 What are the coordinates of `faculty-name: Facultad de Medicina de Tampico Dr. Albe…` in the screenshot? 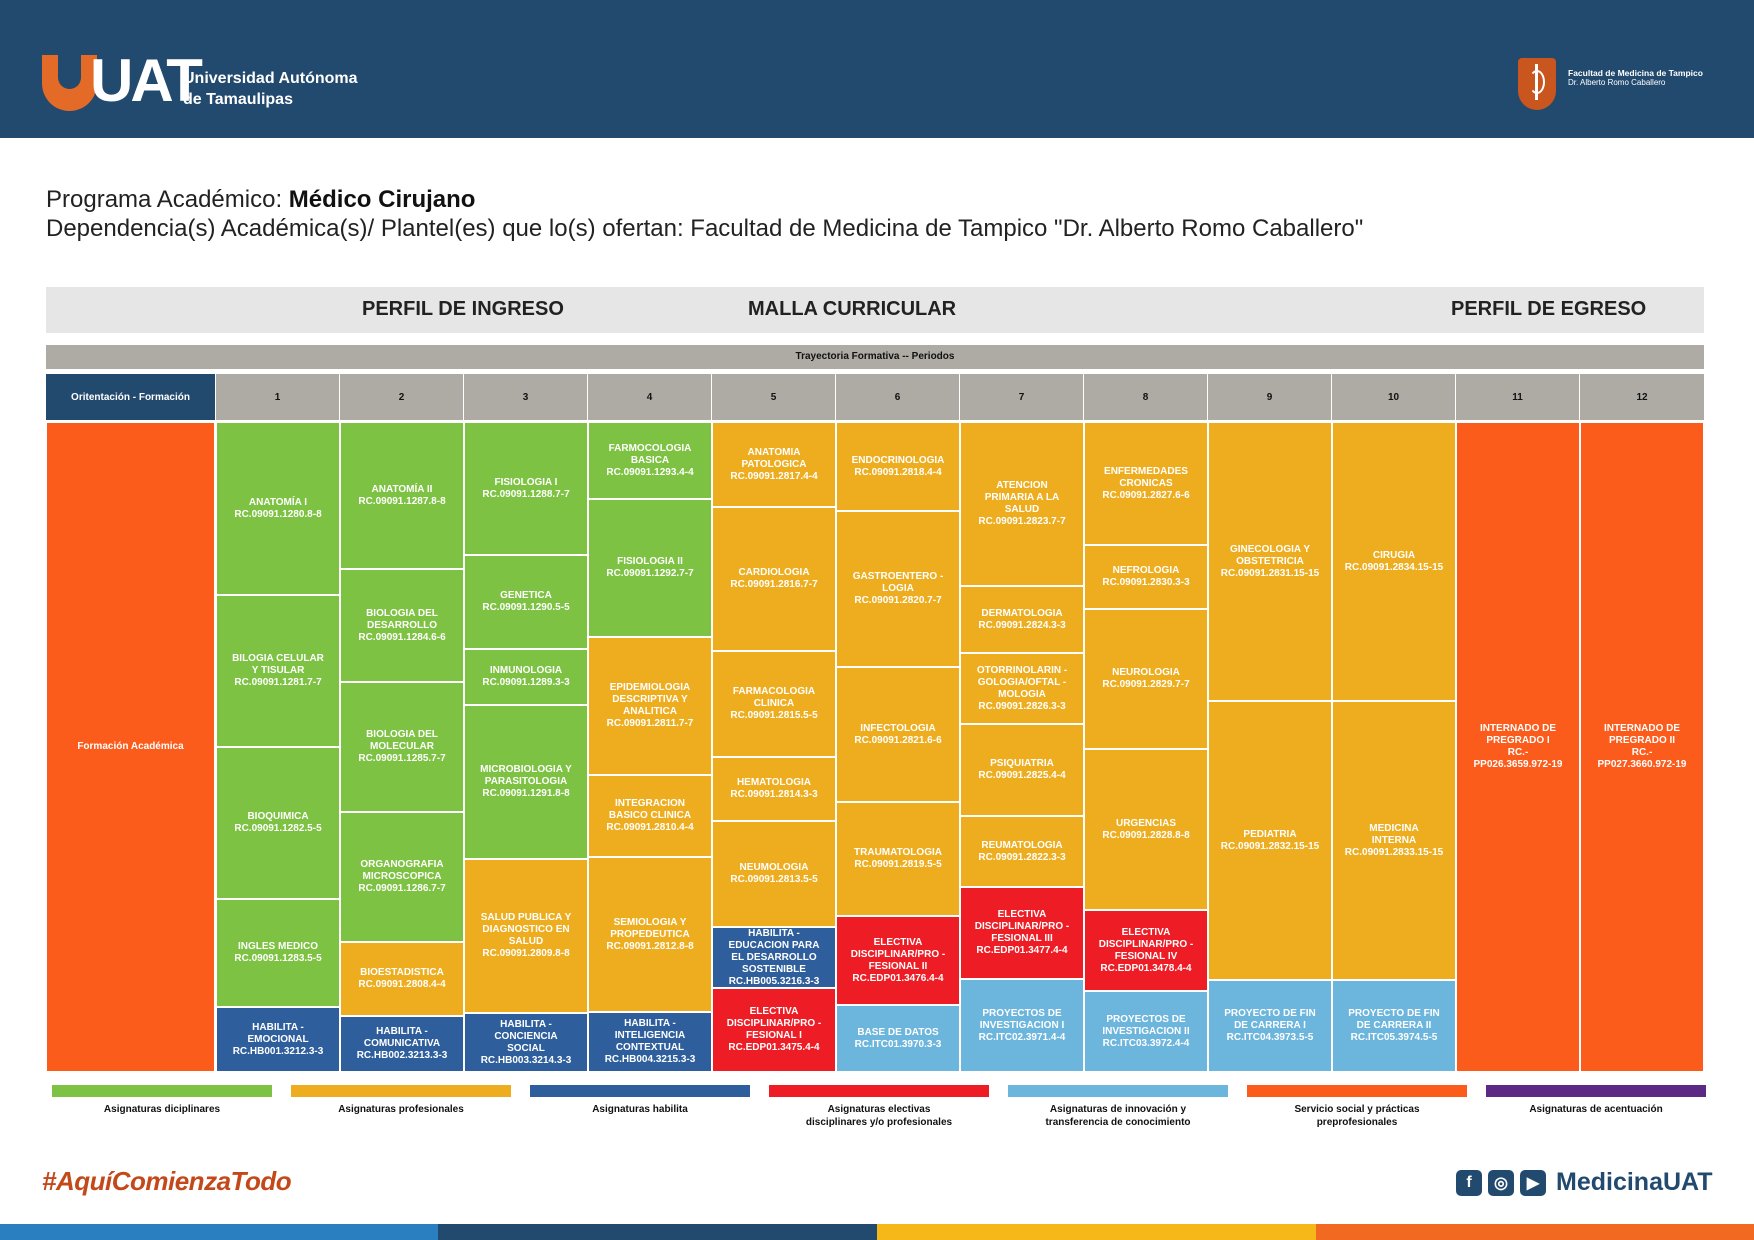 It's located at (1635, 77).